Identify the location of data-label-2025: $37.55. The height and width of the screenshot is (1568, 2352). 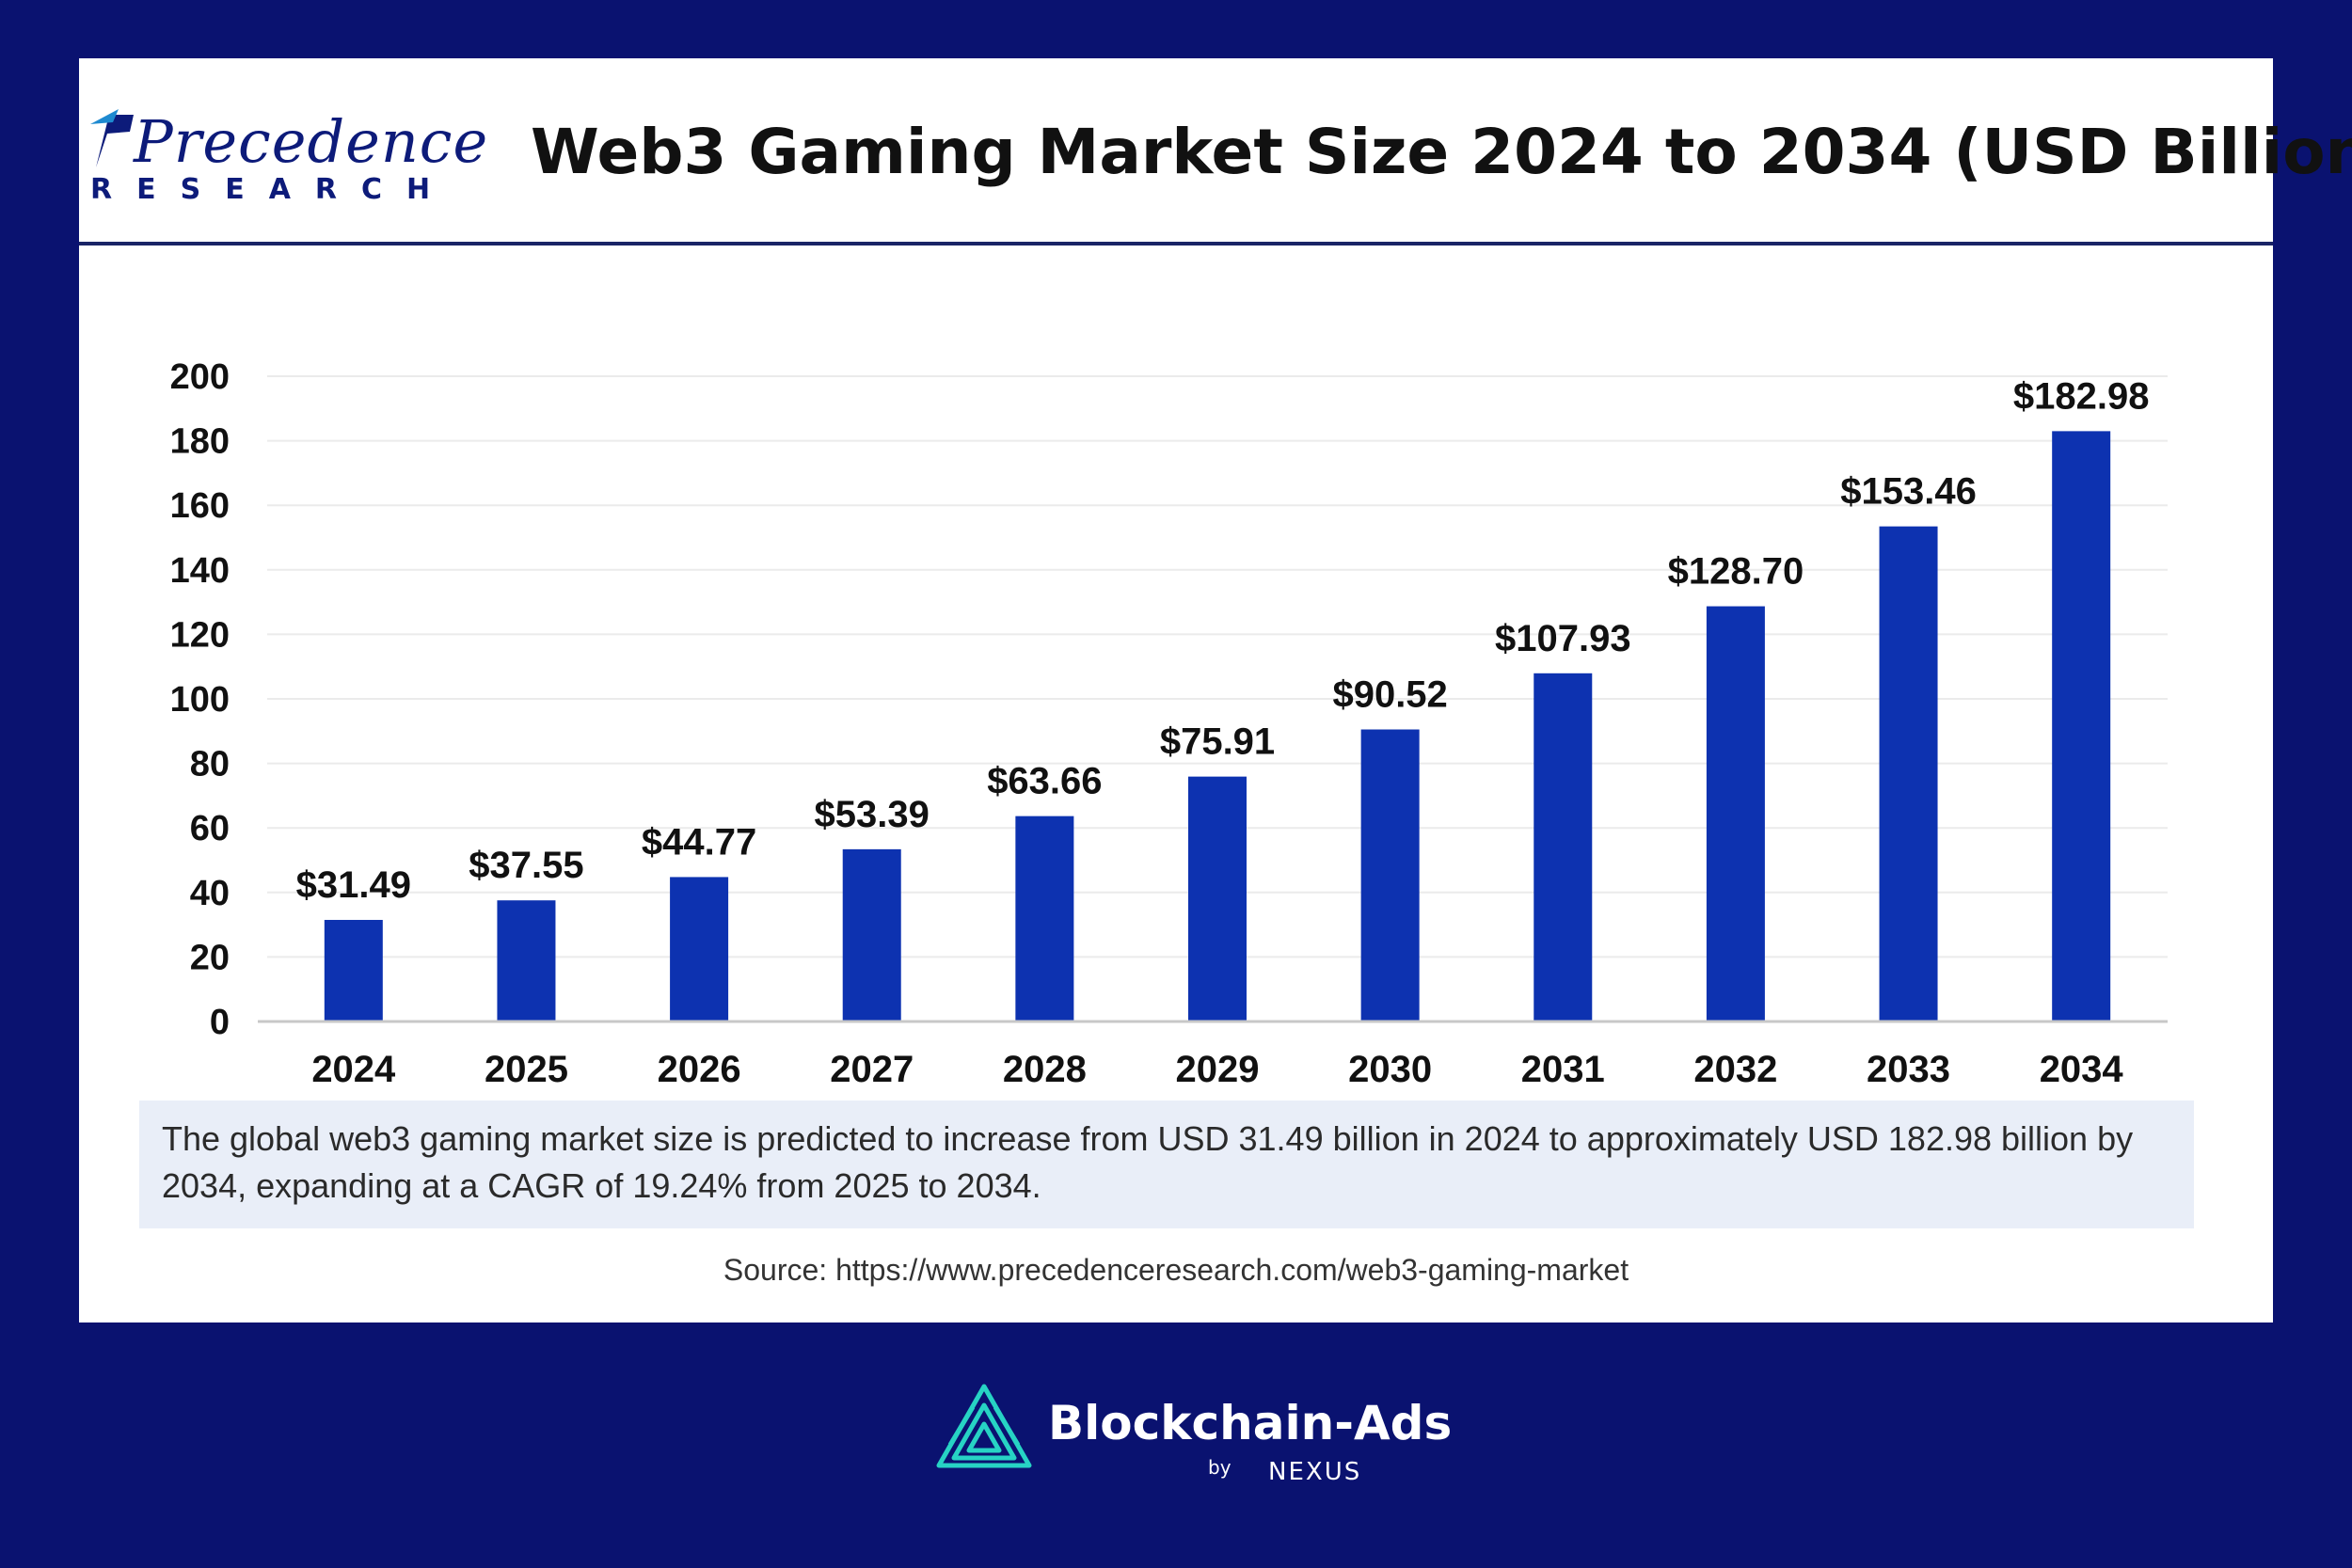
(526, 865).